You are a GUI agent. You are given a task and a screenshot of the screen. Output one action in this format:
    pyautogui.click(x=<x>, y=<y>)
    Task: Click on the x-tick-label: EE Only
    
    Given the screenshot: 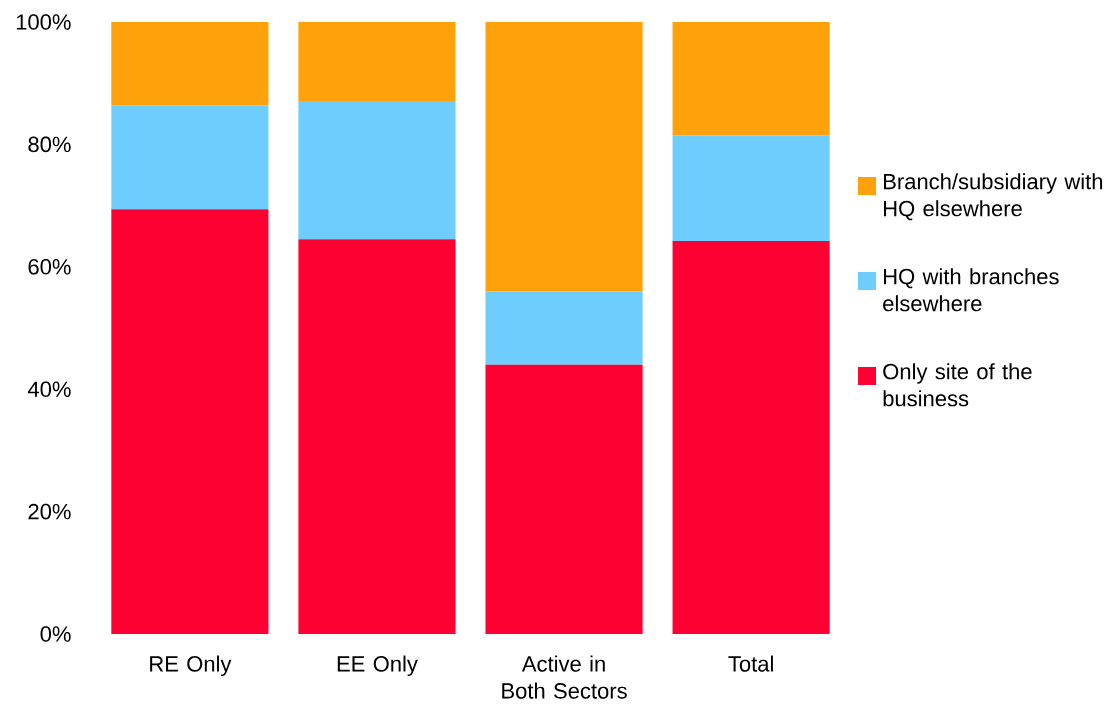 What is the action you would take?
    pyautogui.click(x=377, y=666)
    